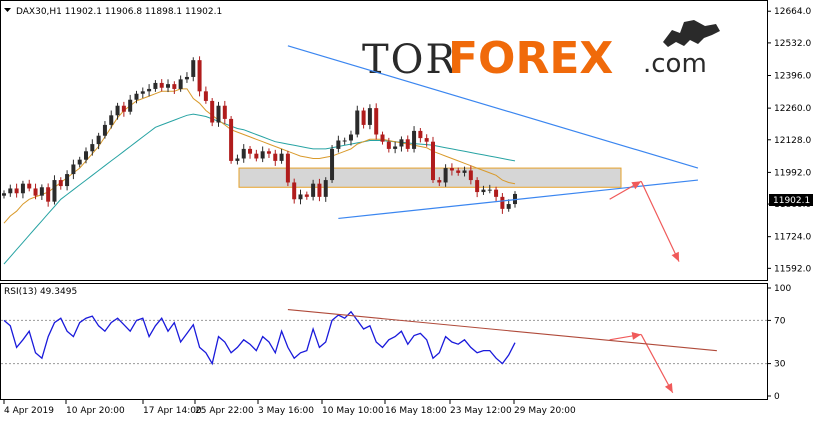  I want to click on logo-forex: FOREX, so click(530, 58).